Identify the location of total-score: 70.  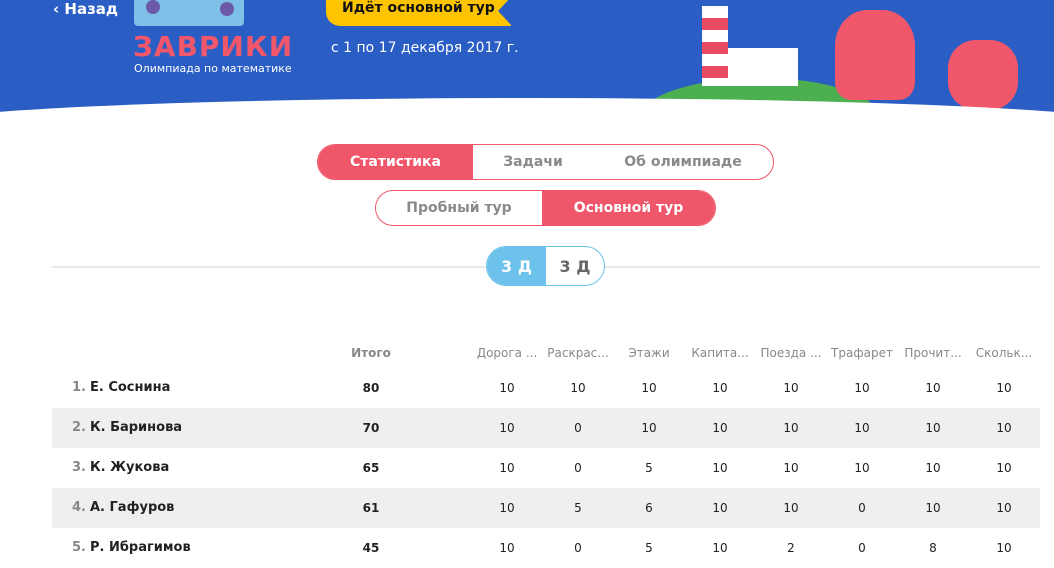
(371, 428).